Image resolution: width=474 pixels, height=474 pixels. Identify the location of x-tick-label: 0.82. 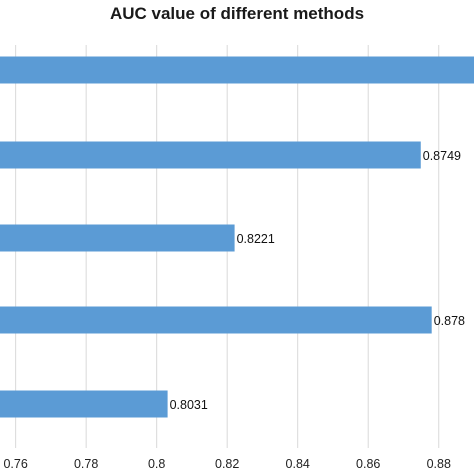
(227, 464).